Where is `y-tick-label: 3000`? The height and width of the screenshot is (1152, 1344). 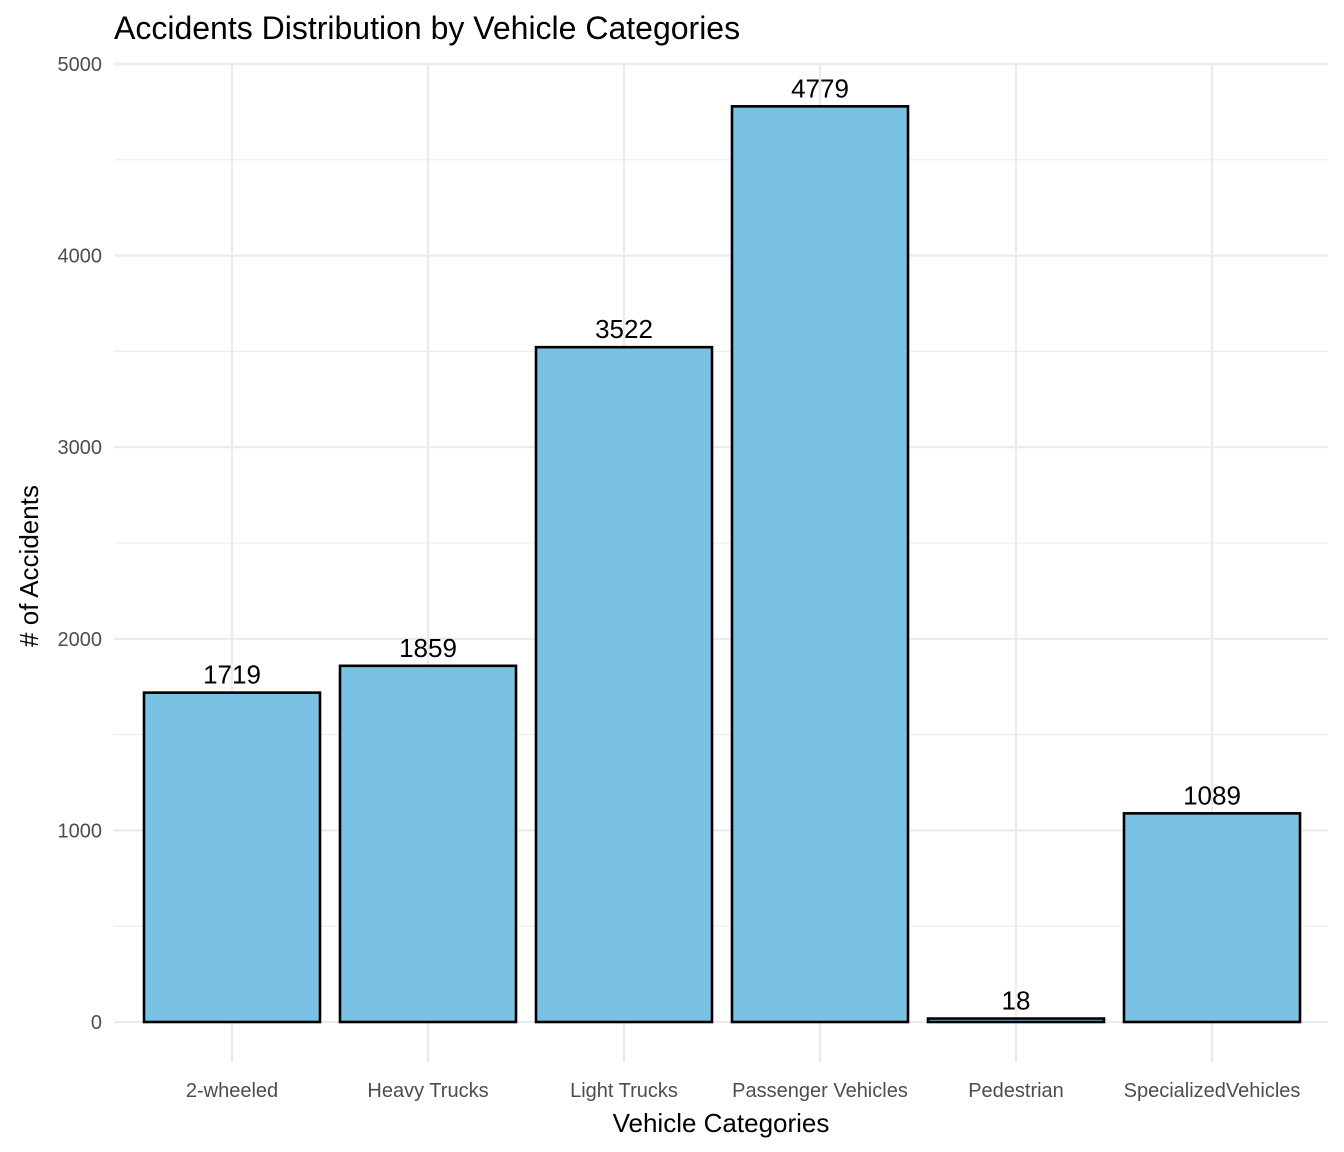 y-tick-label: 3000 is located at coordinates (80, 448).